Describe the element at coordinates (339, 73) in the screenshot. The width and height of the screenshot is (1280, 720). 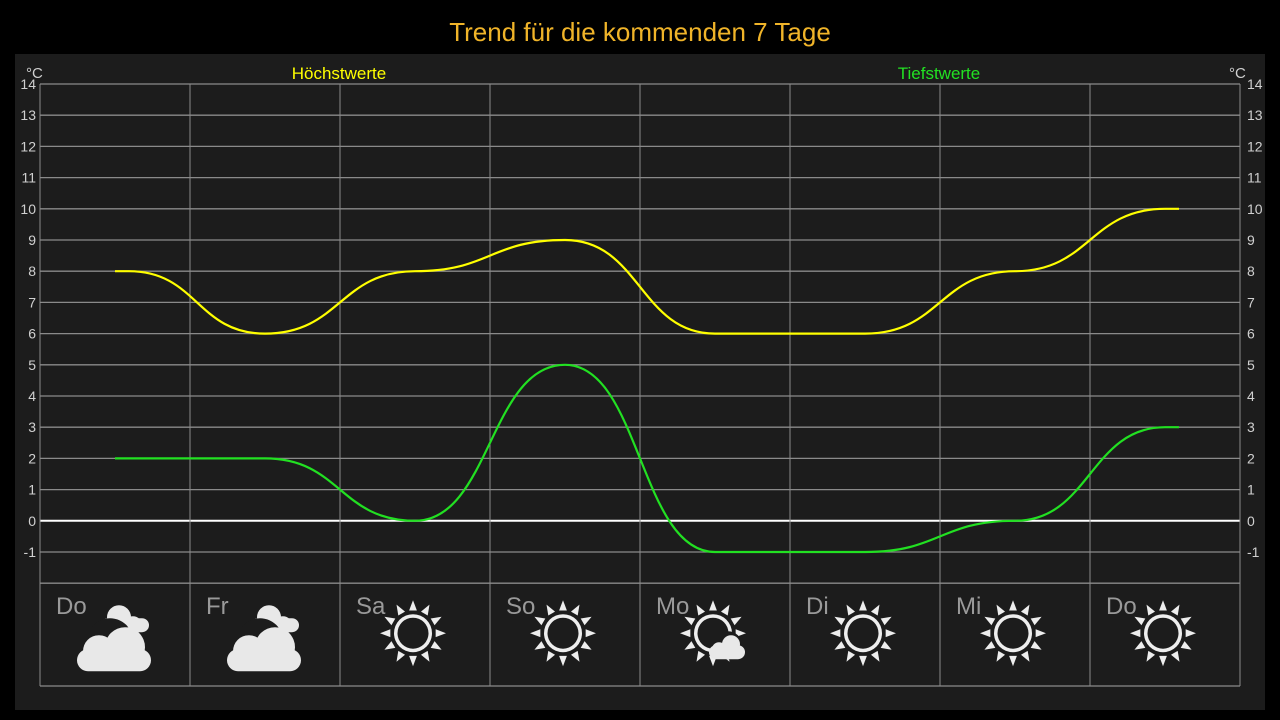
I see `legend-high: Höchstwerte` at that location.